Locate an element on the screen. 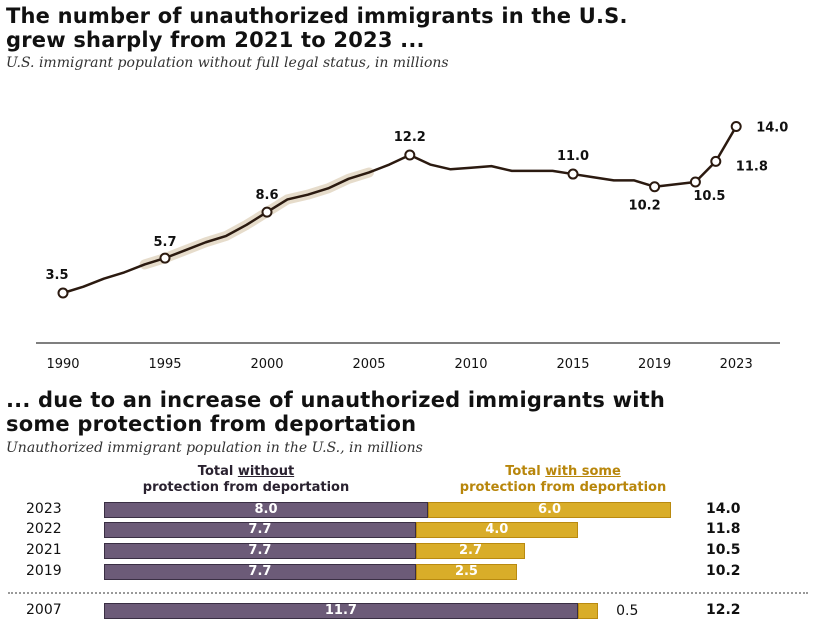  bar-title-line2: some protection from deportation is located at coordinates (211, 424).